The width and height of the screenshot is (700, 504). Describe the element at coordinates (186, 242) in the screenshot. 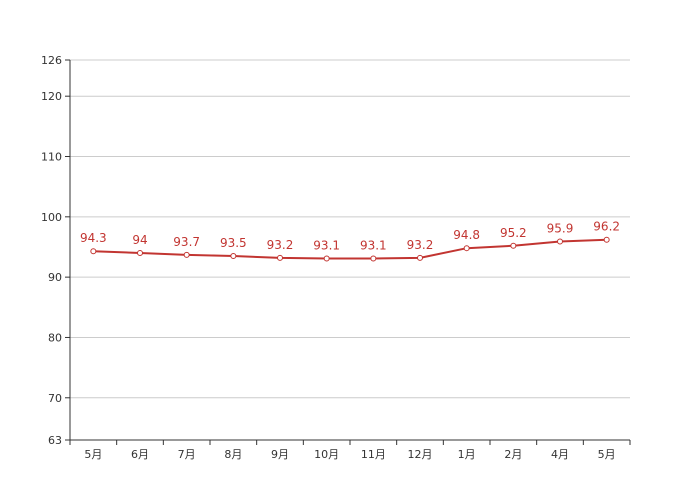

I see `data-label: 93.7` at that location.